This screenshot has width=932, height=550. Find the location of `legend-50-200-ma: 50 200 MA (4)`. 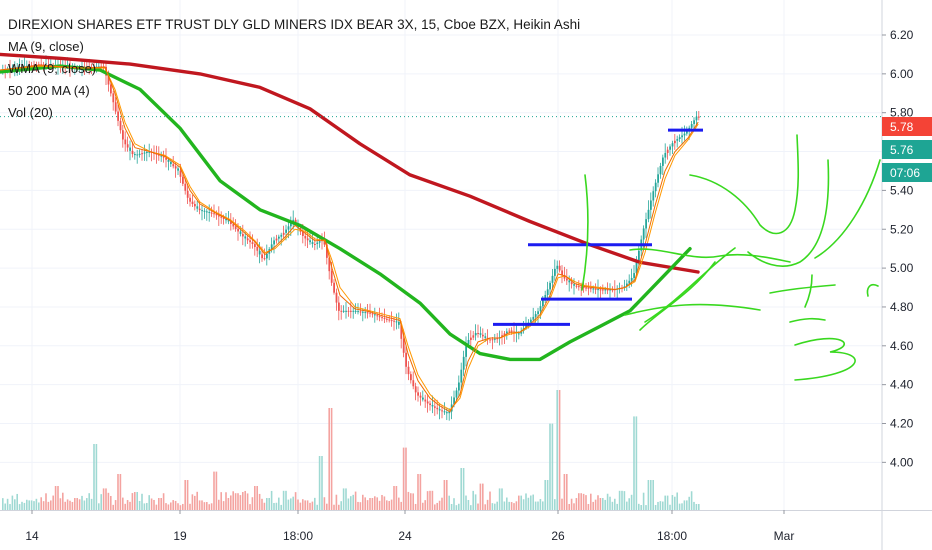

legend-50-200-ma: 50 200 MA (4) is located at coordinates (49, 90).